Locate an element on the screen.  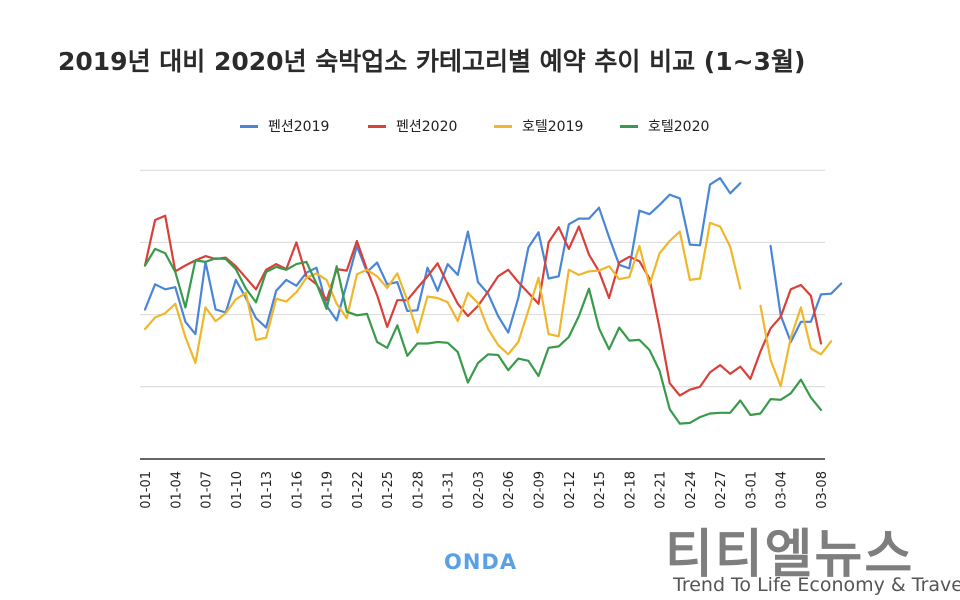
x-tick-label: 01-31 is located at coordinates (449, 490).